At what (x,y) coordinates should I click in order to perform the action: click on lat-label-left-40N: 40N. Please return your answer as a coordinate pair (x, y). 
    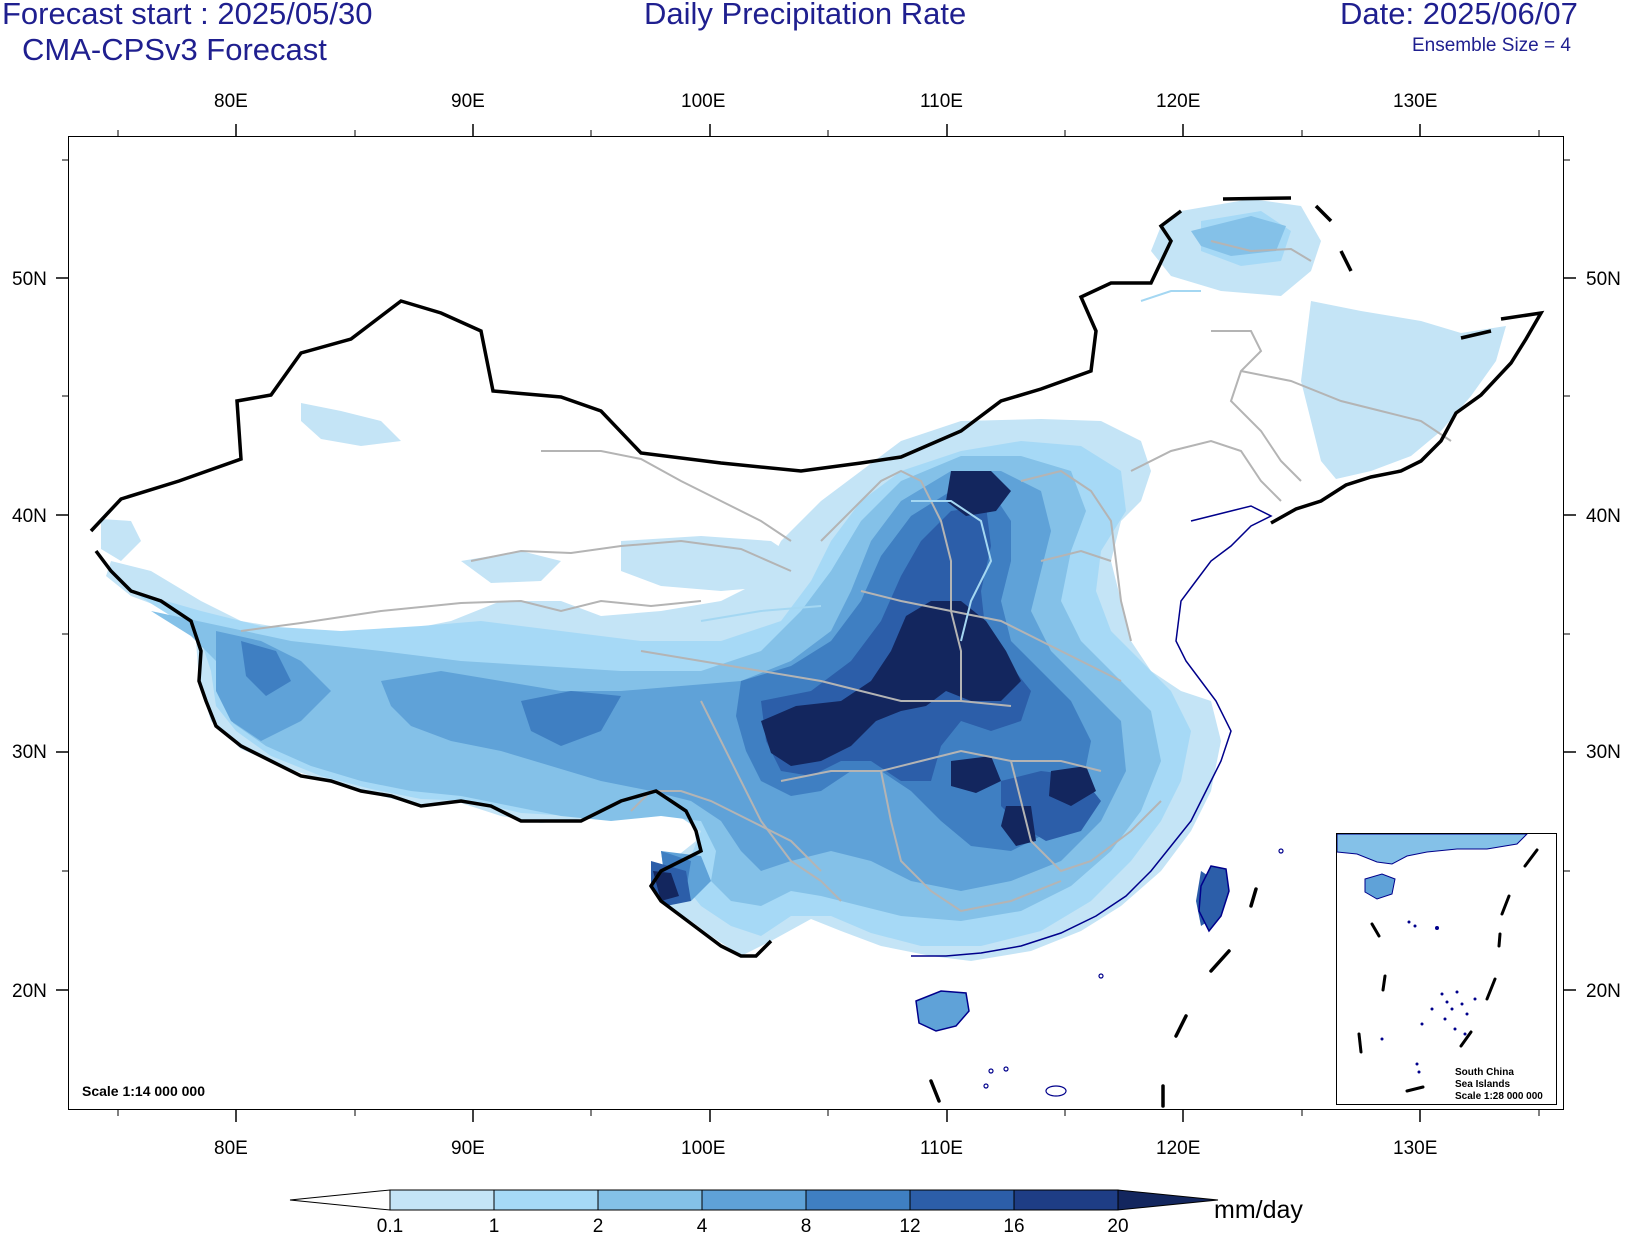
    Looking at the image, I should click on (29, 516).